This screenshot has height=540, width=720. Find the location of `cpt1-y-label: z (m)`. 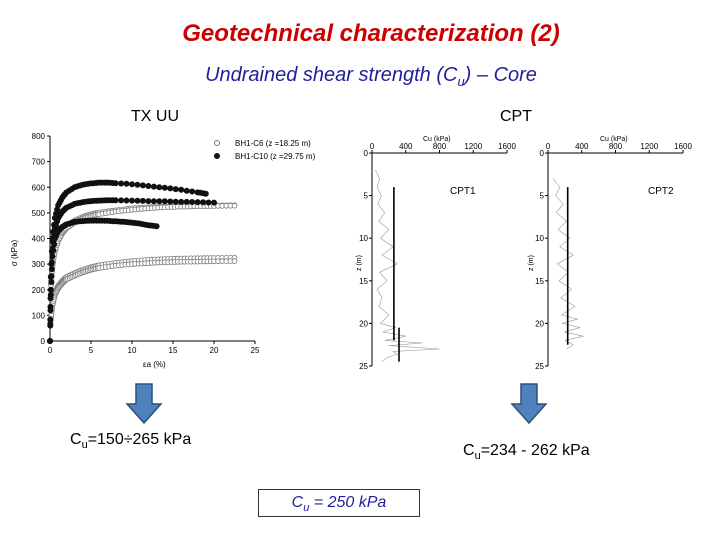

cpt1-y-label: z (m) is located at coordinates (359, 263).